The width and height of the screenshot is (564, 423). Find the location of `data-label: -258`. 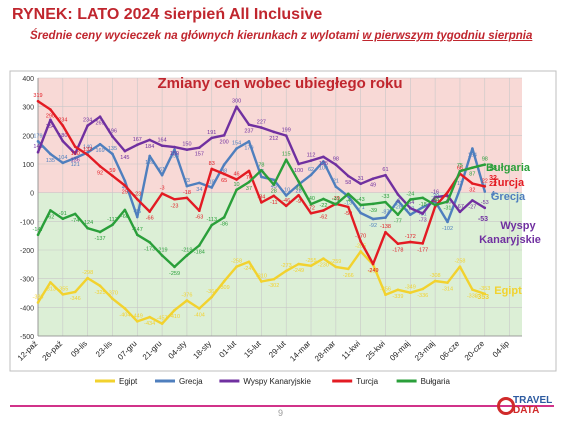

data-label: -258 is located at coordinates (236, 262).